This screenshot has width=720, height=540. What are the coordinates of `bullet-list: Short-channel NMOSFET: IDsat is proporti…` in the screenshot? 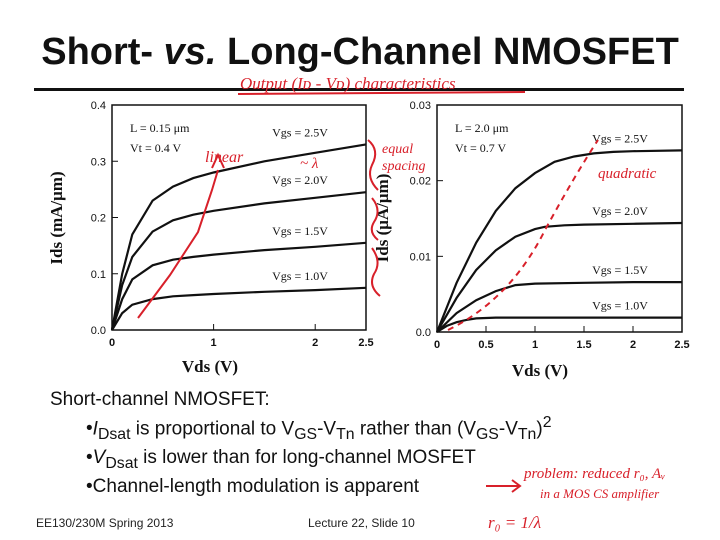 It's located at (301, 443).